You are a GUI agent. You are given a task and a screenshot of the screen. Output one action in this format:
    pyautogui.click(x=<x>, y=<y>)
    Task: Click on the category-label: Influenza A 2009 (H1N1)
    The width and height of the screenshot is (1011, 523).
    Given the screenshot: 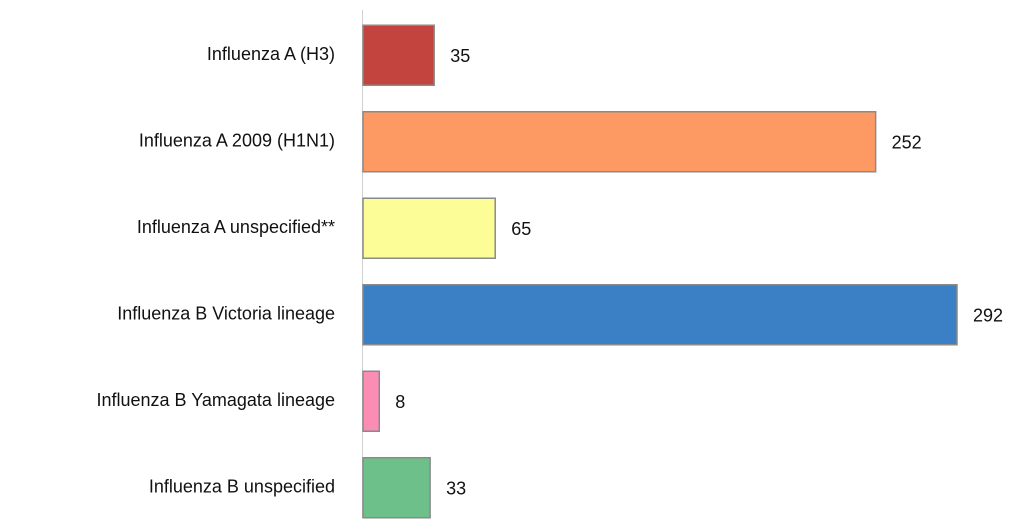 What is the action you would take?
    pyautogui.click(x=237, y=141)
    